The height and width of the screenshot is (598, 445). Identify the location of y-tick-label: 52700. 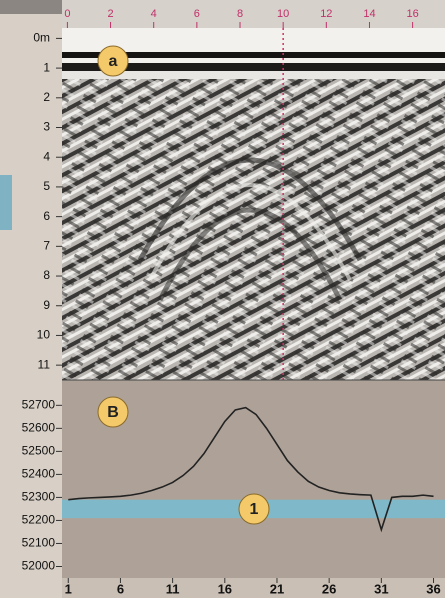
(39, 404).